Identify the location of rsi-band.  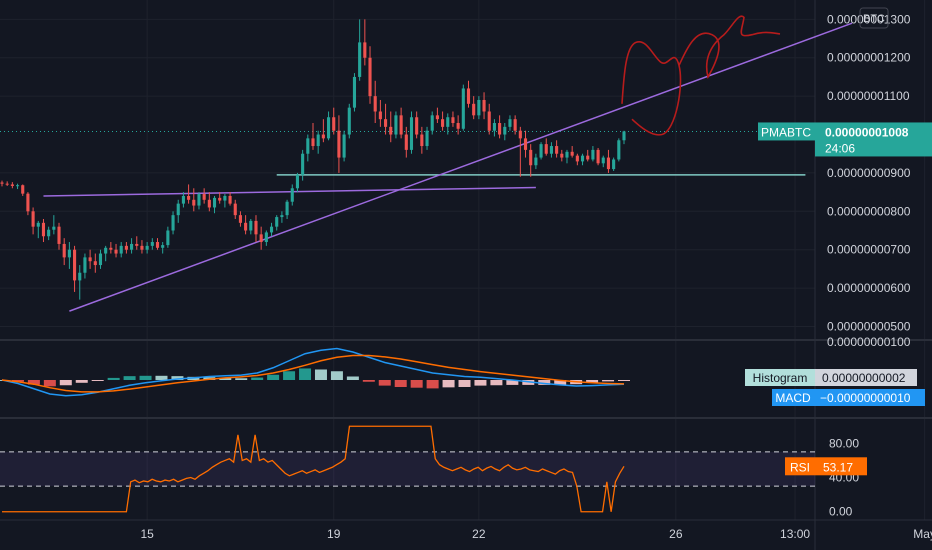
(407, 469).